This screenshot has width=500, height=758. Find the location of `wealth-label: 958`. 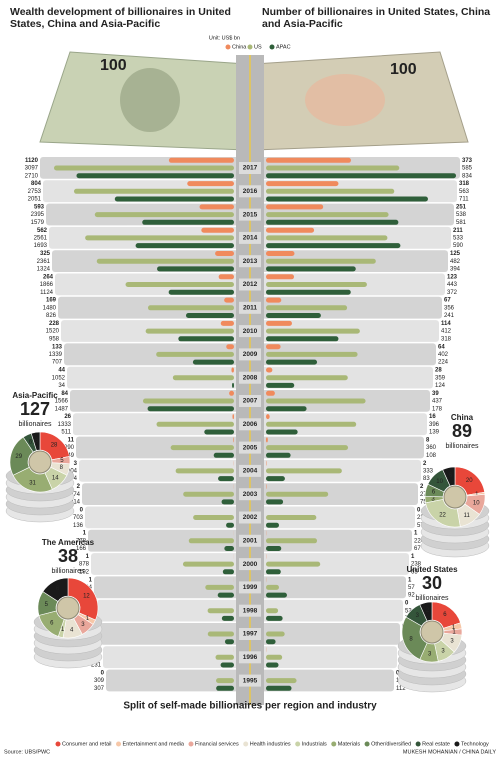

wealth-label: 958 is located at coordinates (54, 339).